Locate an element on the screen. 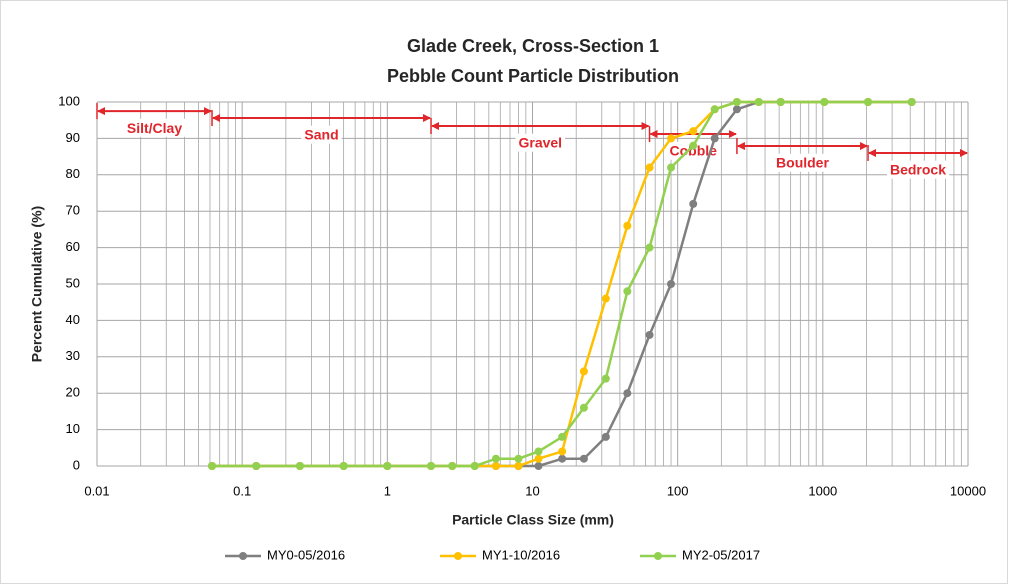 Image resolution: width=1009 pixels, height=585 pixels. annotation-label: Bedrock is located at coordinates (918, 170).